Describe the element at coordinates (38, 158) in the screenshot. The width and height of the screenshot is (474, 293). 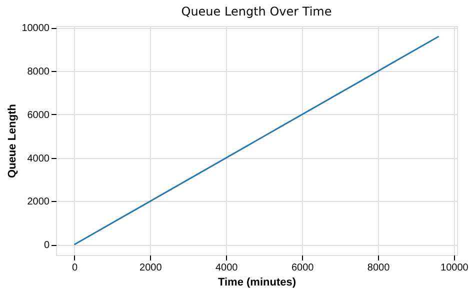
I see `y-tick-label: 4000` at that location.